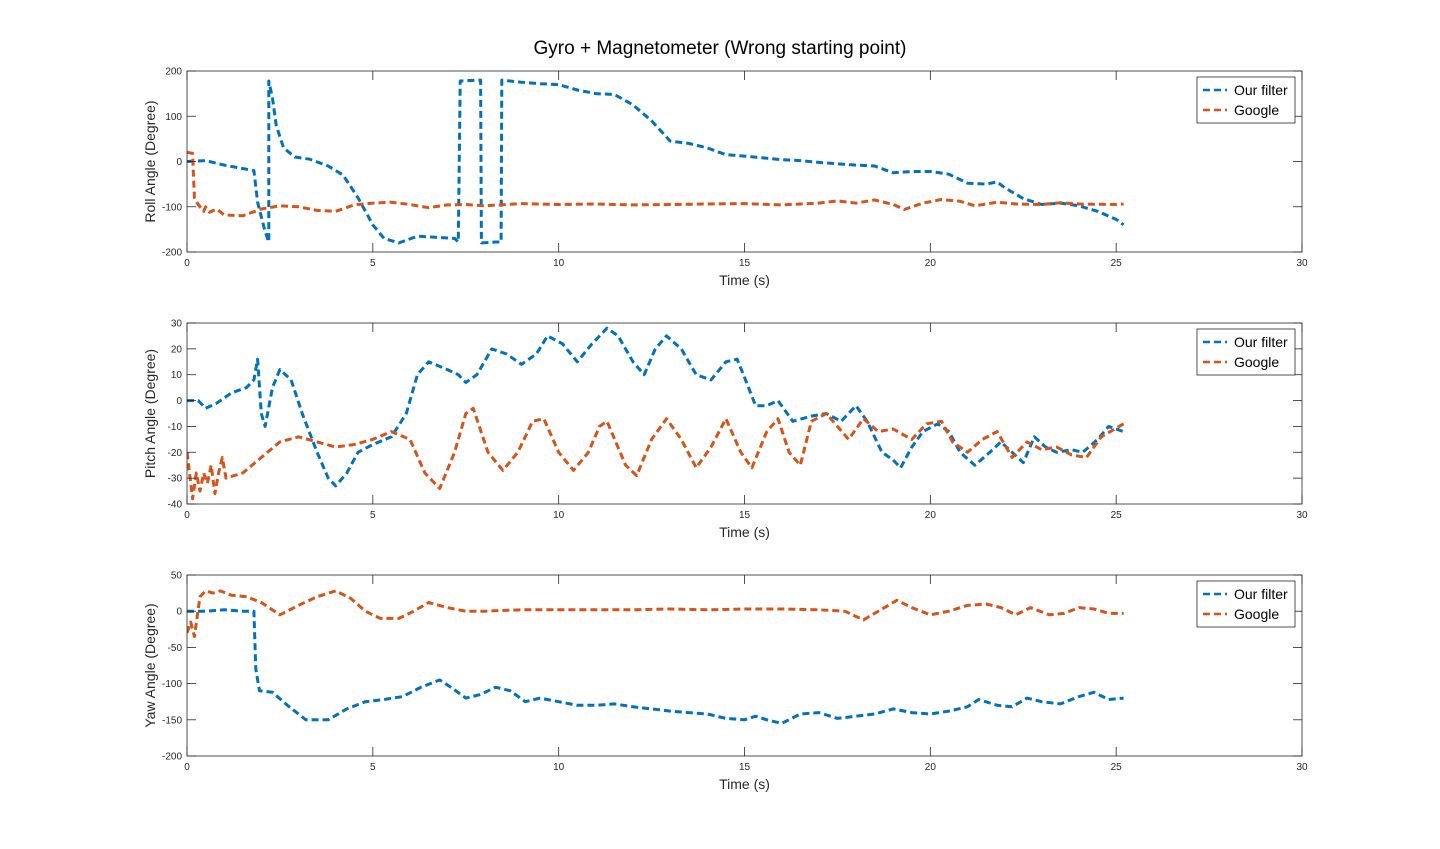  What do you see at coordinates (931, 263) in the screenshot?
I see `roll-x-tick-label: 20` at bounding box center [931, 263].